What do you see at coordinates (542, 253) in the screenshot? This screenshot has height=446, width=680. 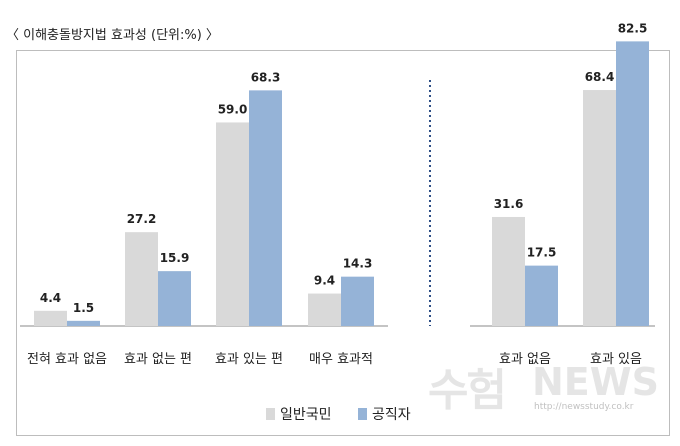 I see `data-label: 17.5` at bounding box center [542, 253].